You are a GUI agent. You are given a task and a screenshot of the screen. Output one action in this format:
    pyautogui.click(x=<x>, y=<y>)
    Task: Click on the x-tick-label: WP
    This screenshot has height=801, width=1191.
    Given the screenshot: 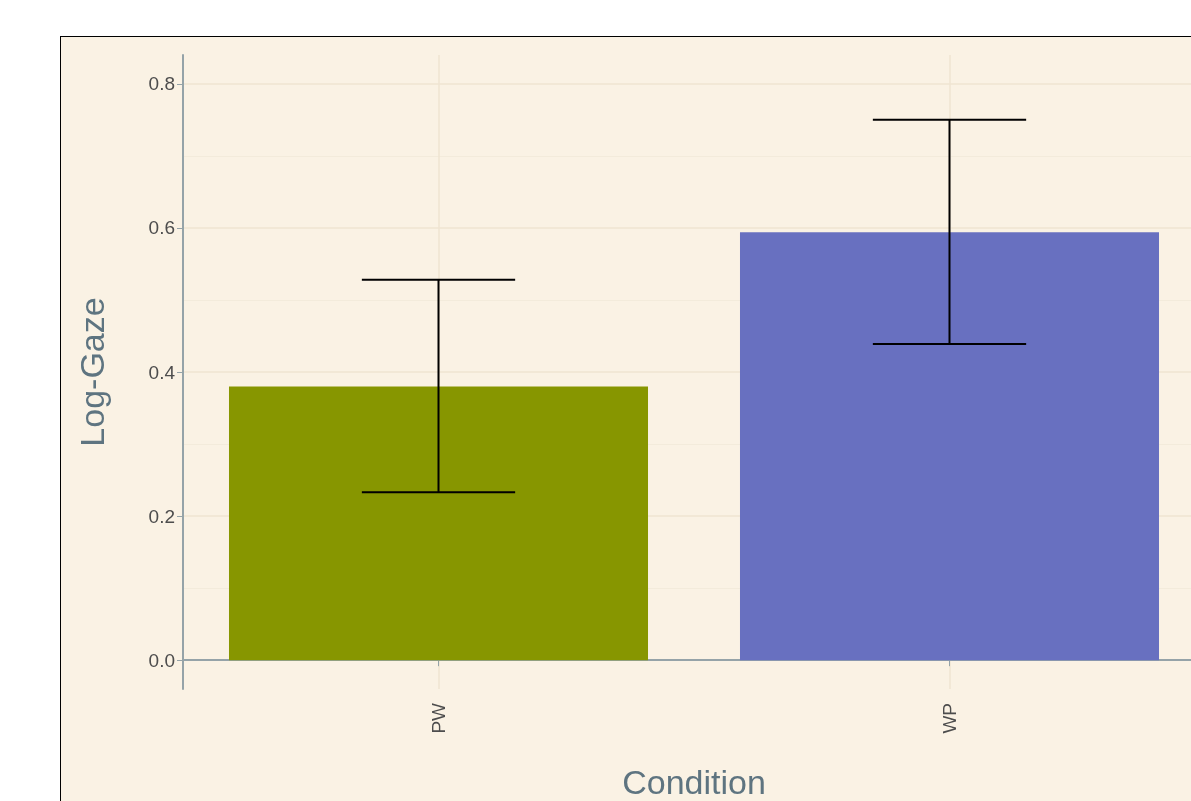 What is the action you would take?
    pyautogui.click(x=949, y=718)
    